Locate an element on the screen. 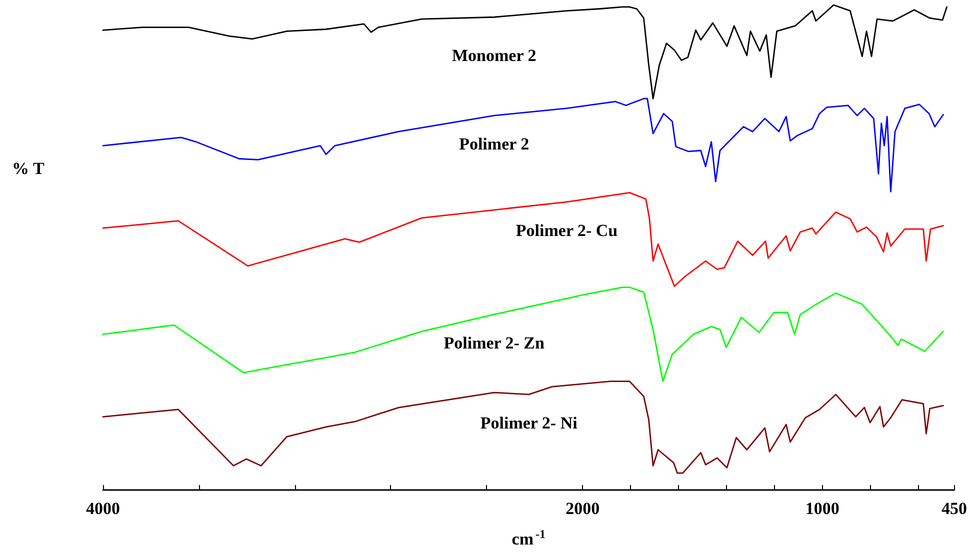  series-label: Polimer 2- Ni is located at coordinates (529, 422).